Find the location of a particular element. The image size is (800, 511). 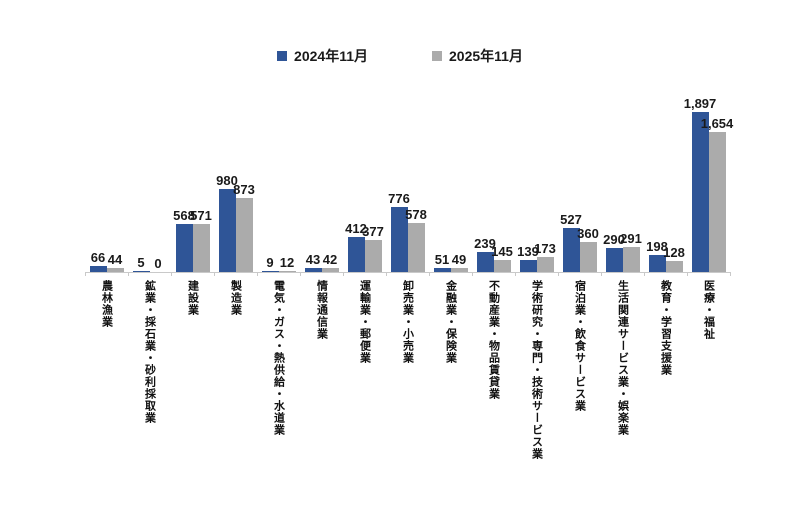

value-label: 568 is located at coordinates (184, 215).